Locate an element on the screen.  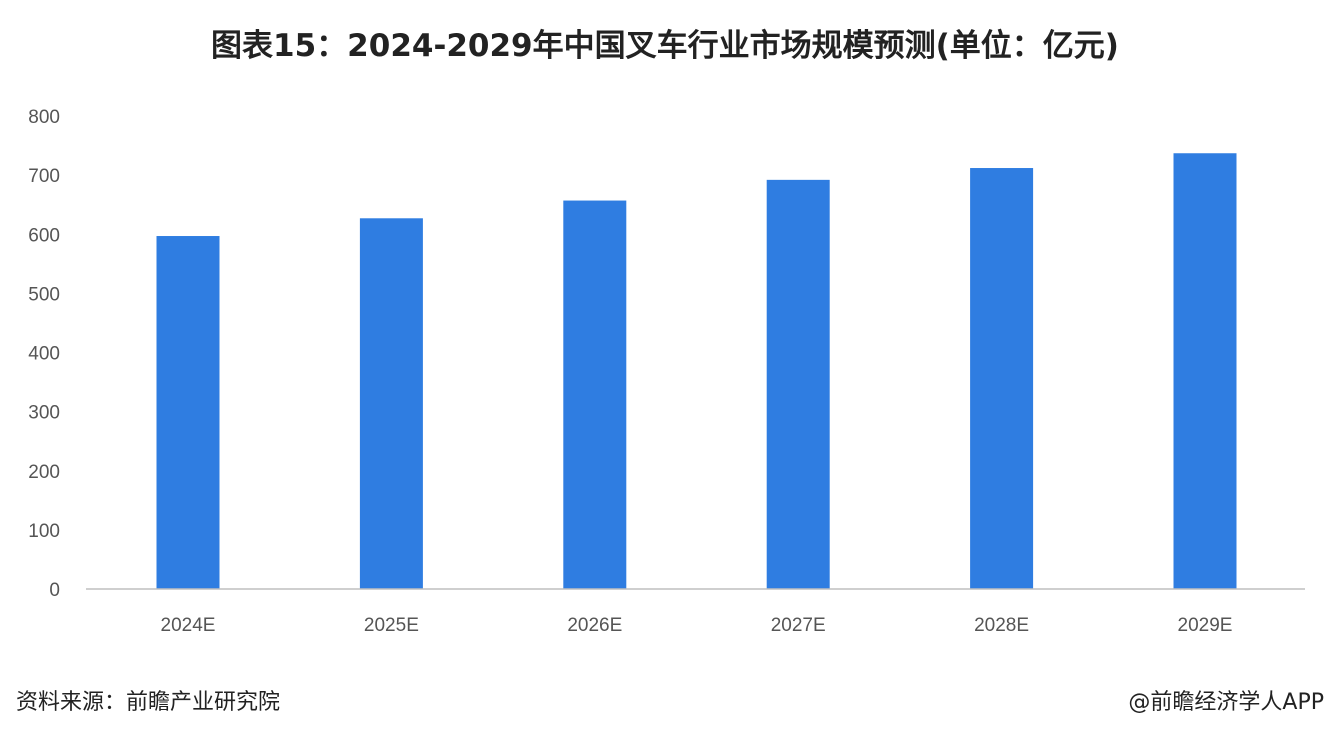
credit-note: @前瞻经济学人APP is located at coordinates (1226, 702).